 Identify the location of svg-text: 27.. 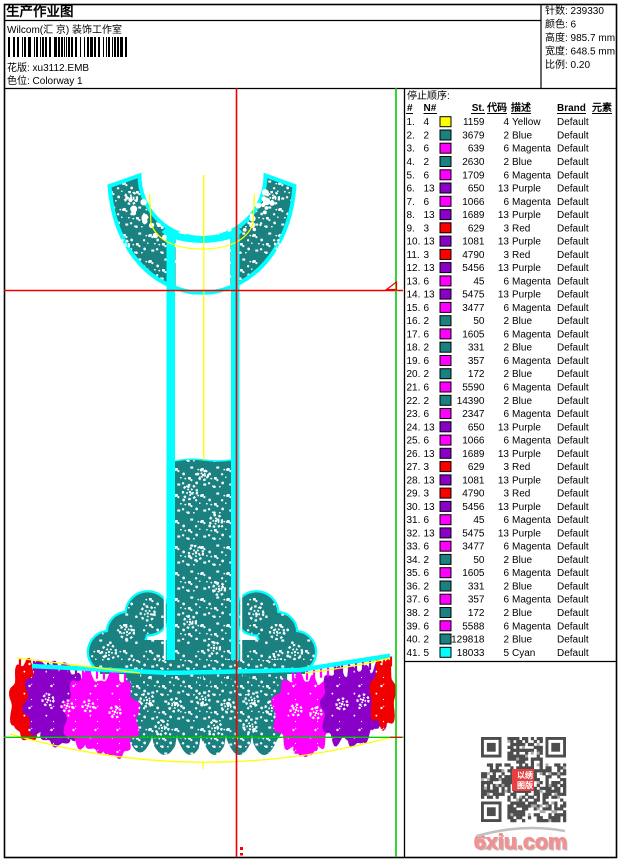
(414, 467).